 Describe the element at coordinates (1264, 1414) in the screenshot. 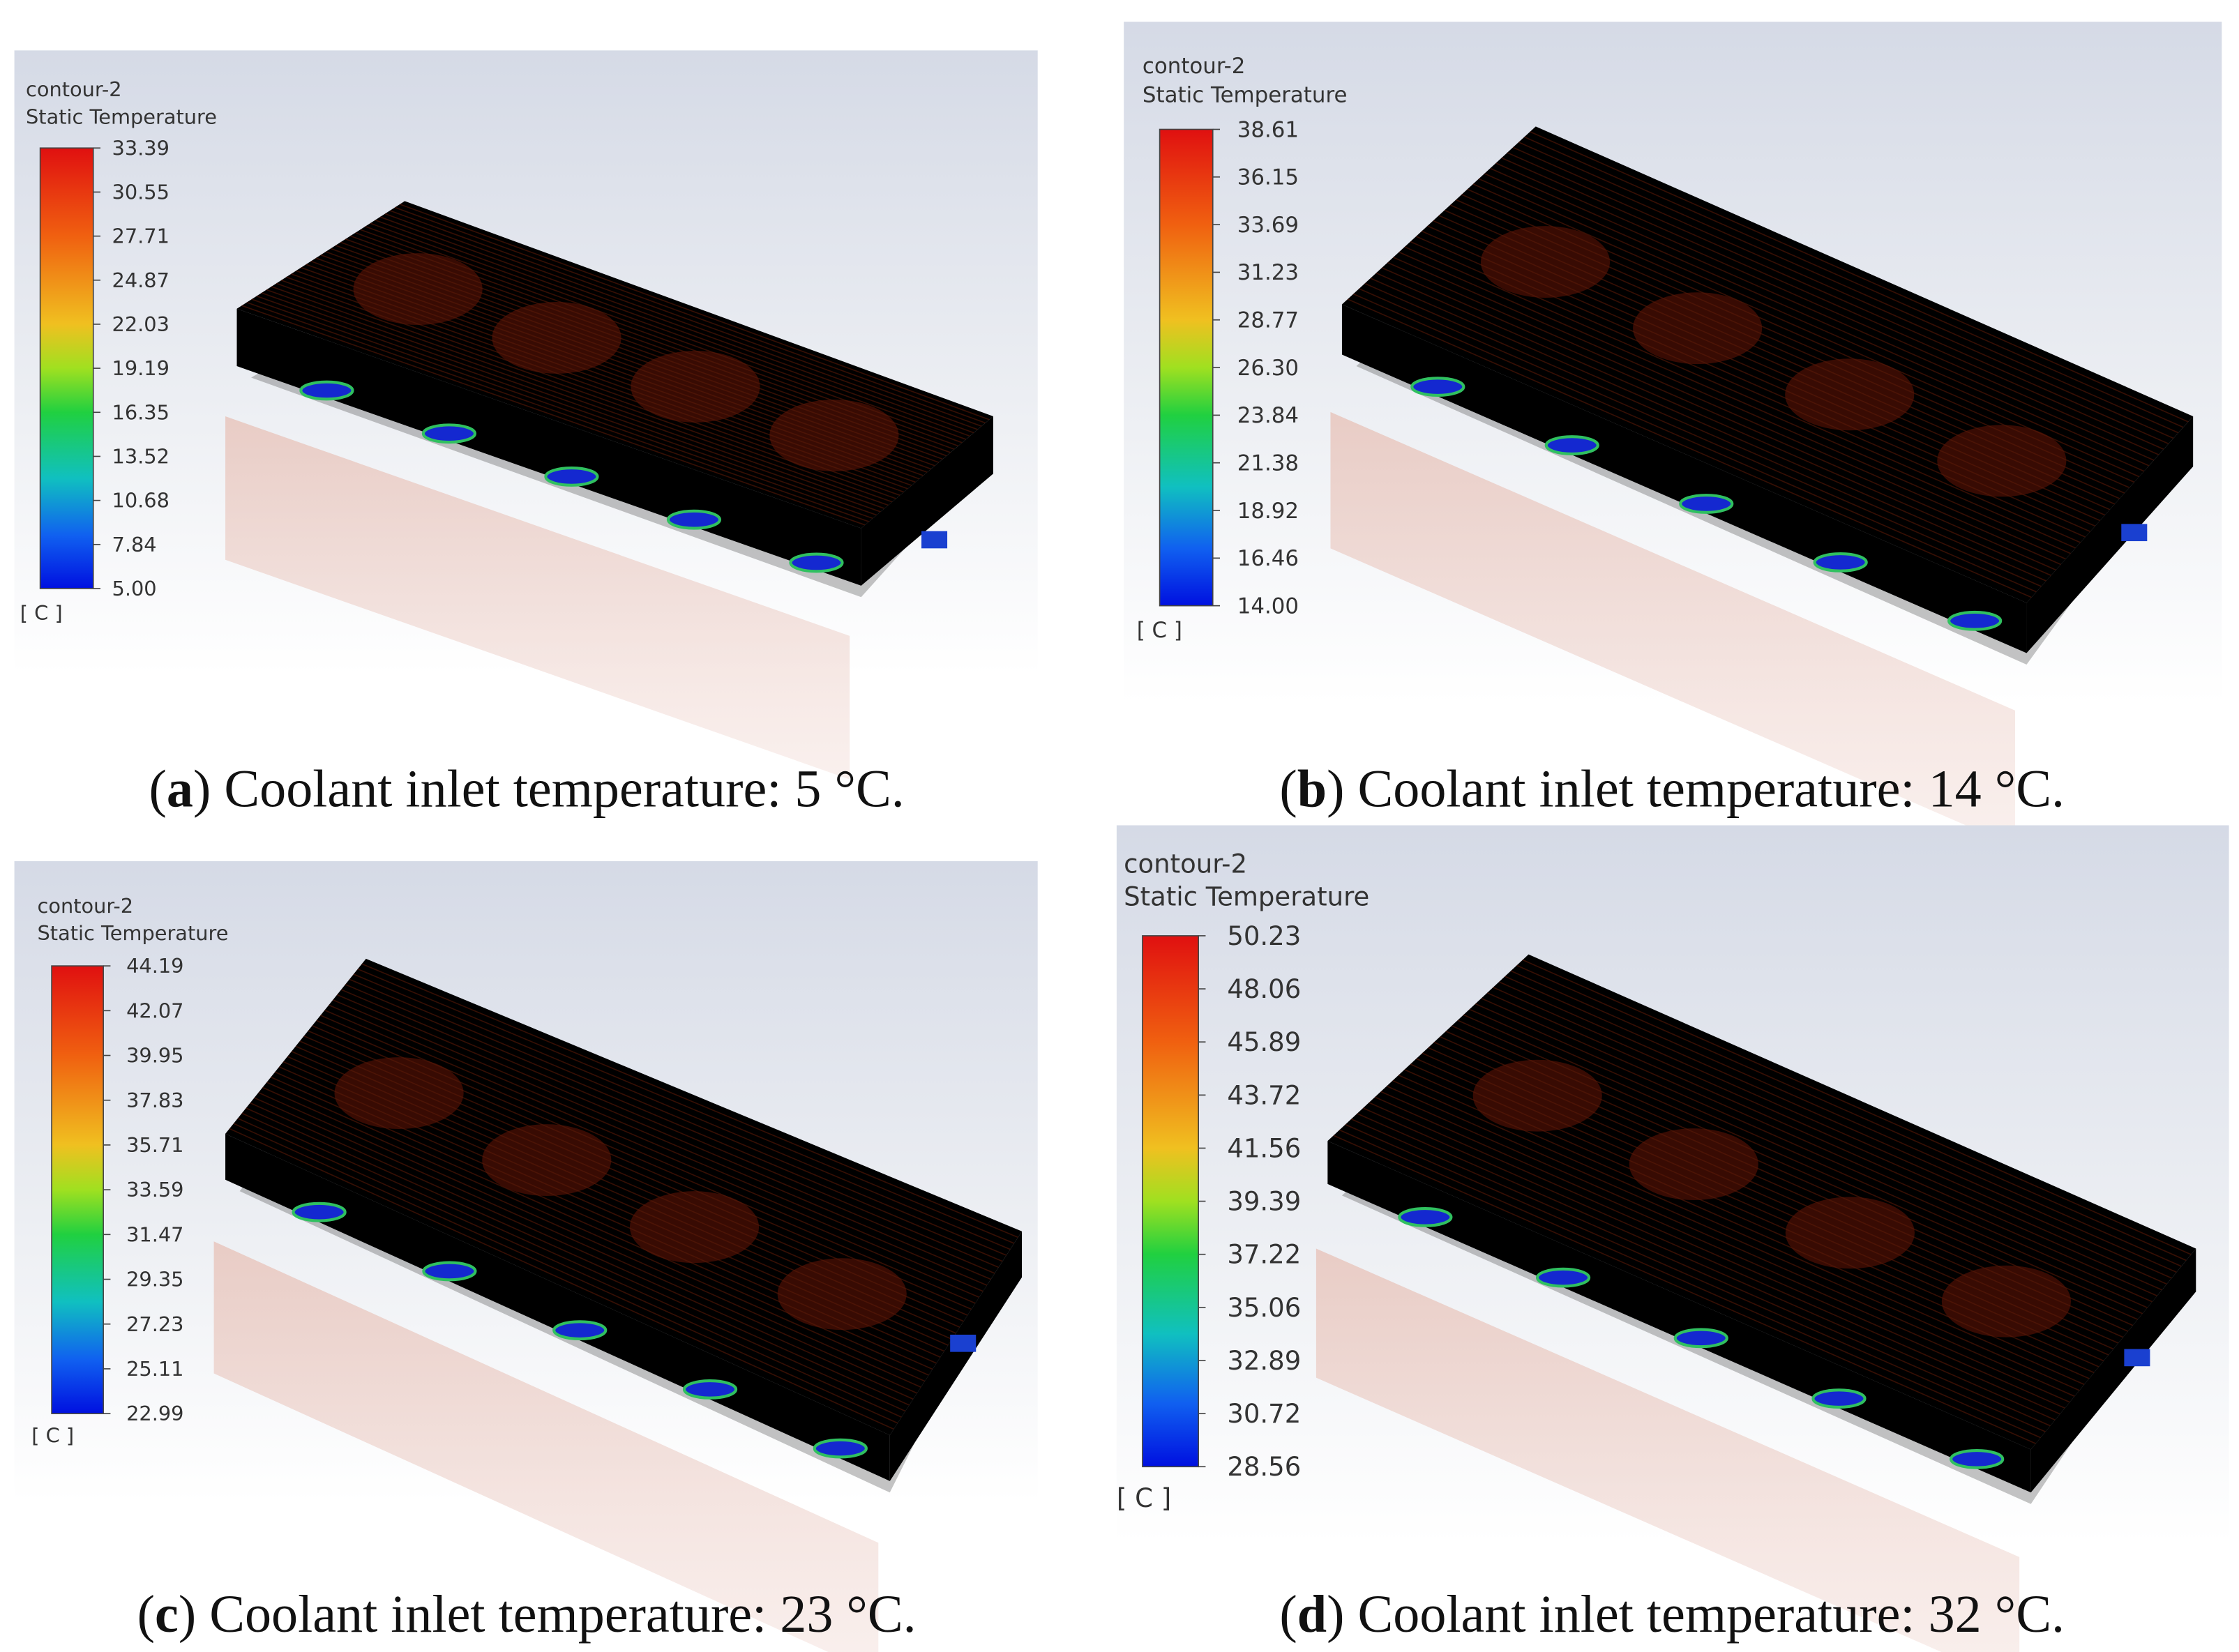

I see `colorbar-label: 30.72` at that location.